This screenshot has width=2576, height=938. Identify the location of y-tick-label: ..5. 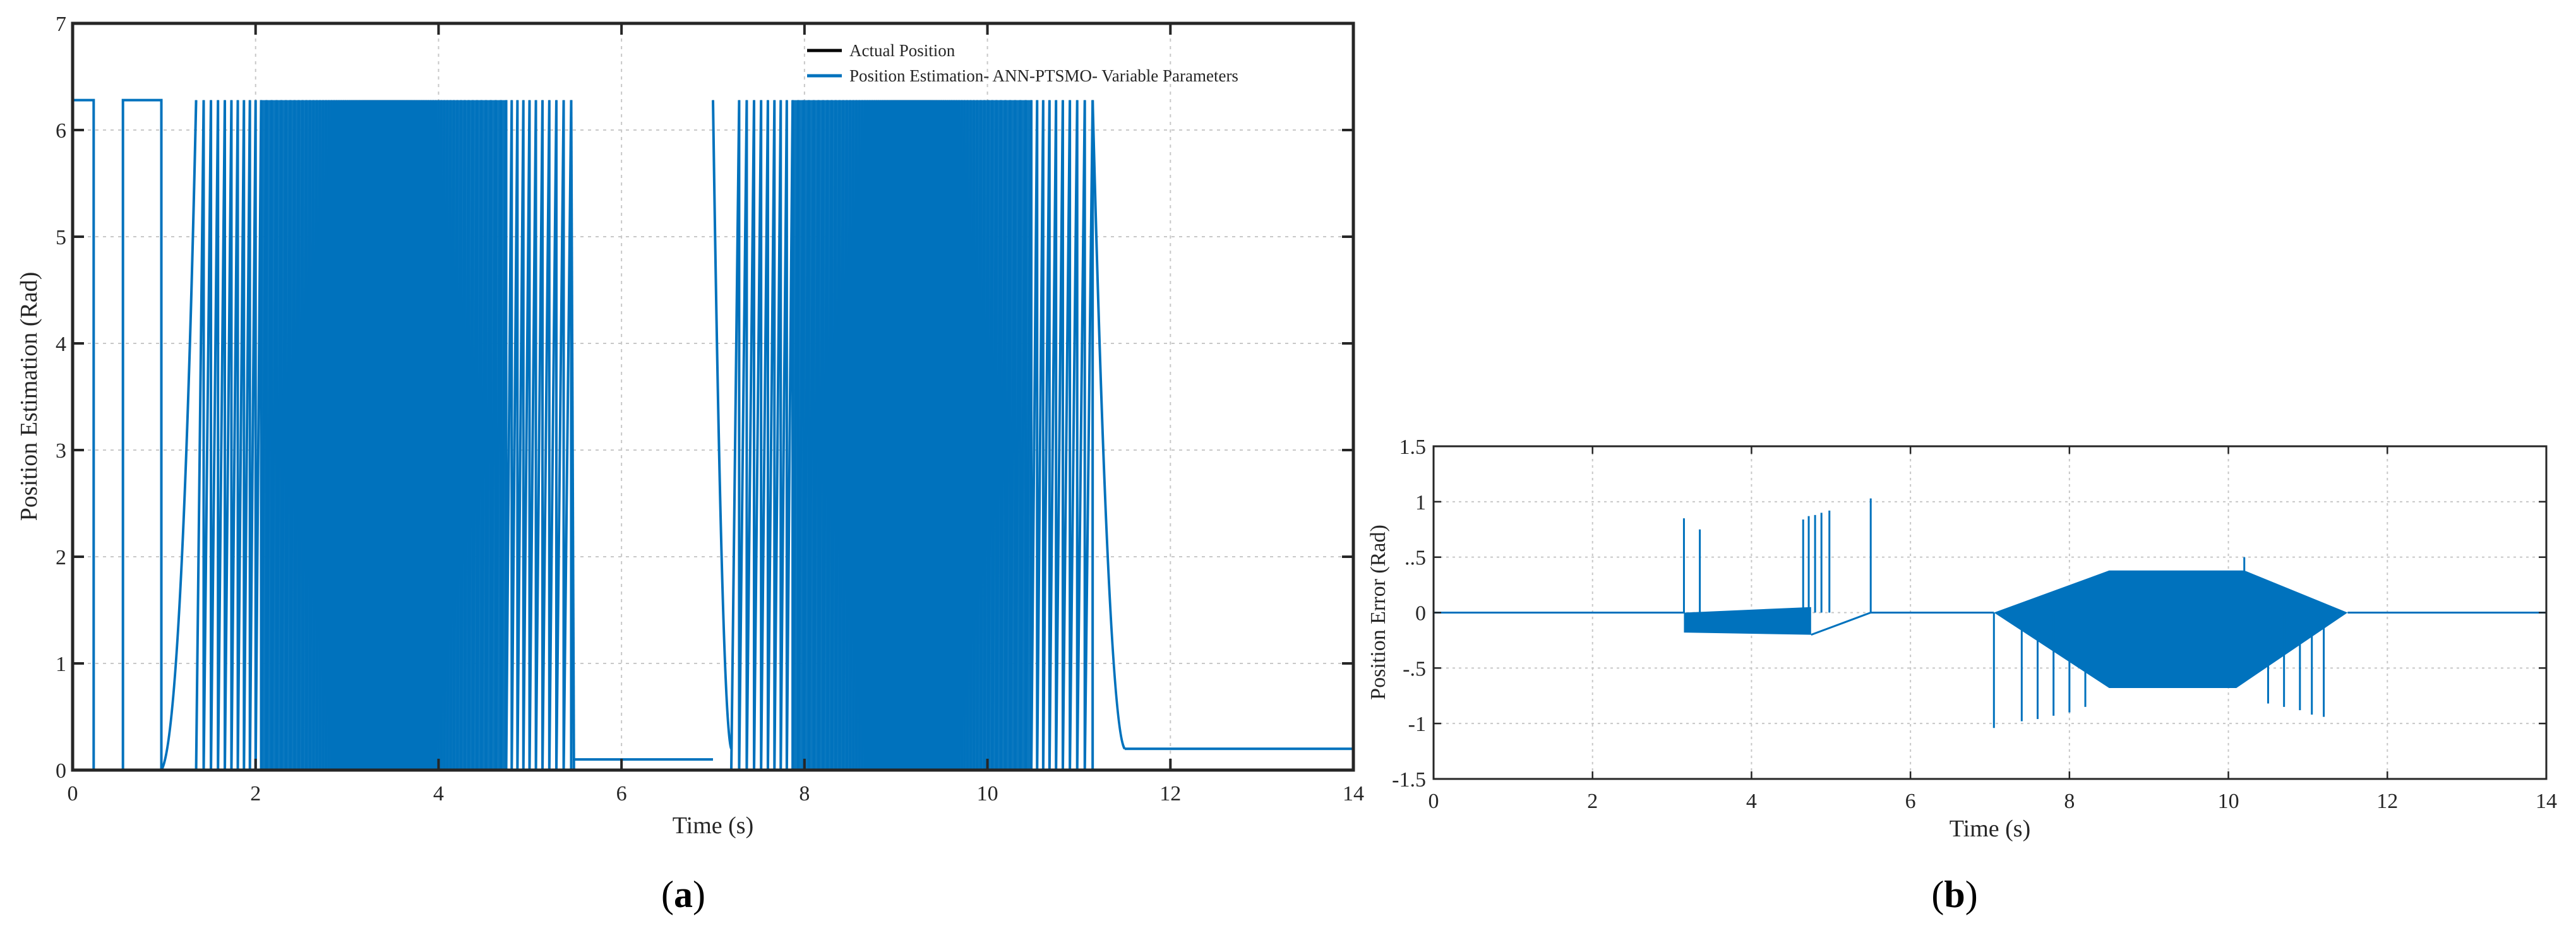
(1416, 559).